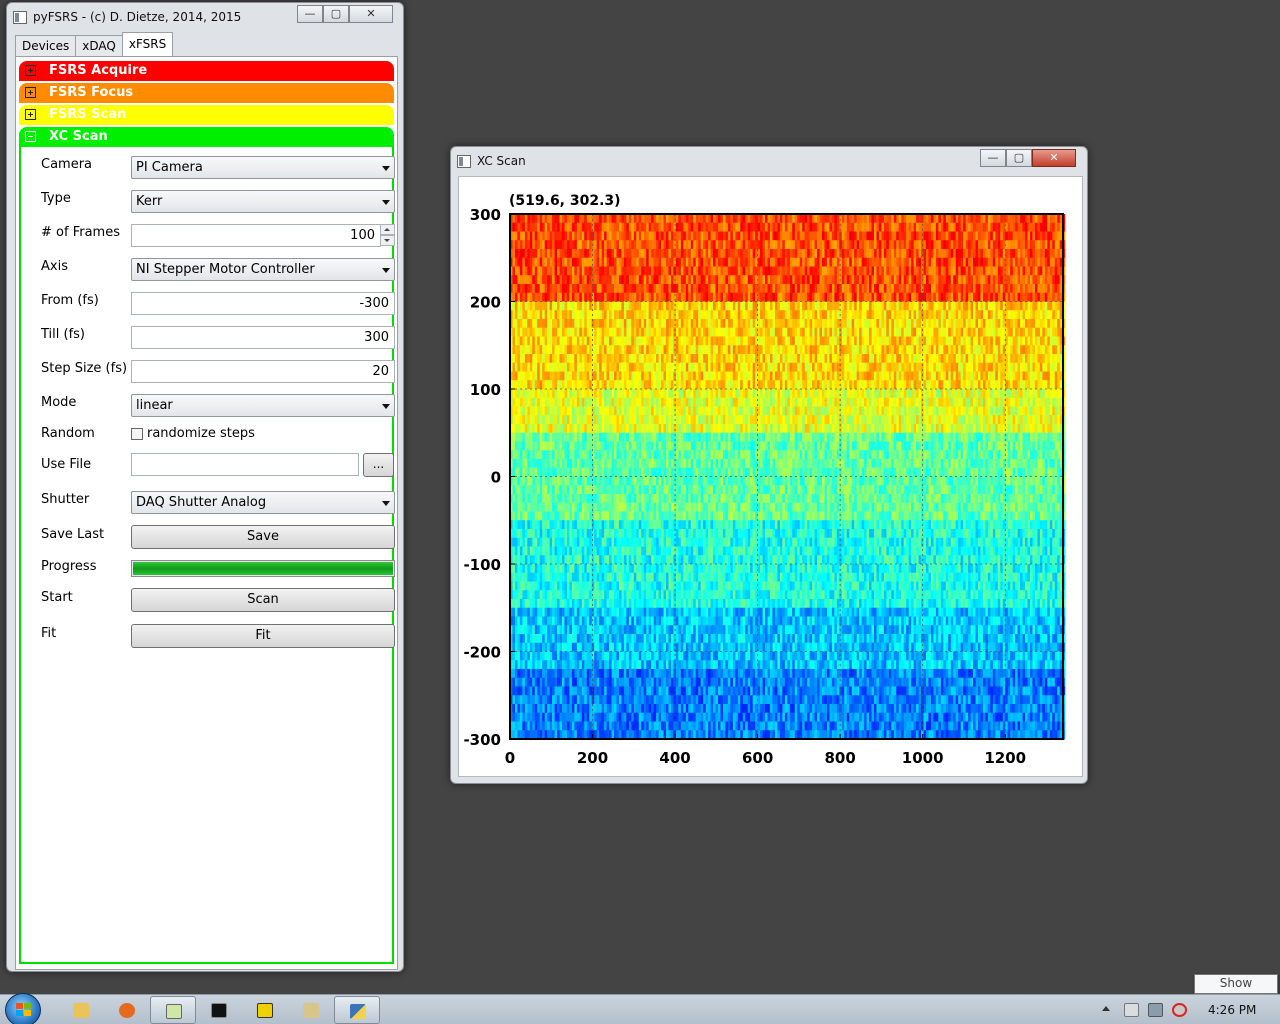 Image resolution: width=1280 pixels, height=1024 pixels. What do you see at coordinates (245, 464) in the screenshot?
I see `use-file-input` at bounding box center [245, 464].